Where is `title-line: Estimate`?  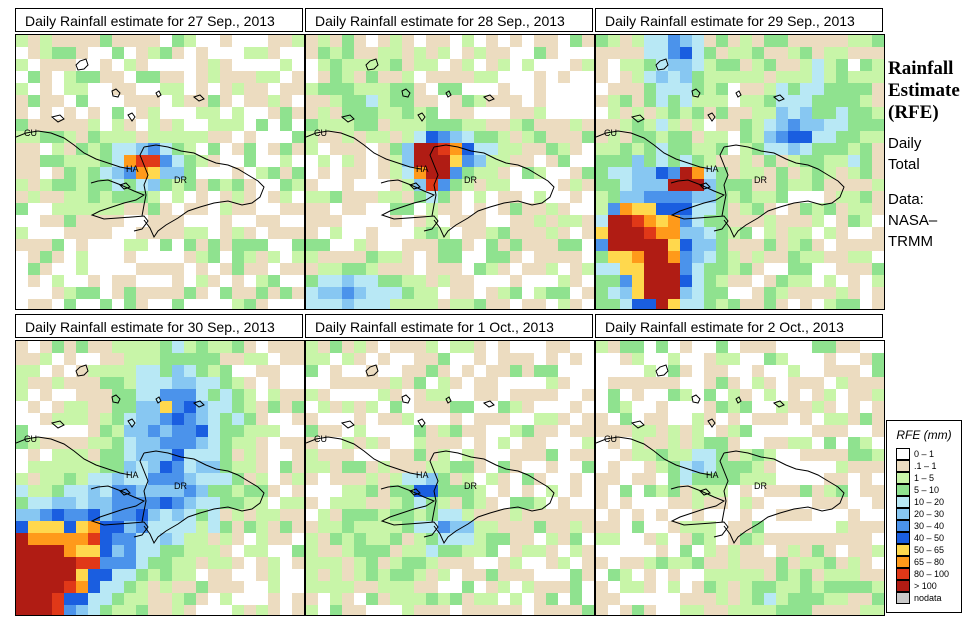 title-line: Estimate is located at coordinates (924, 90).